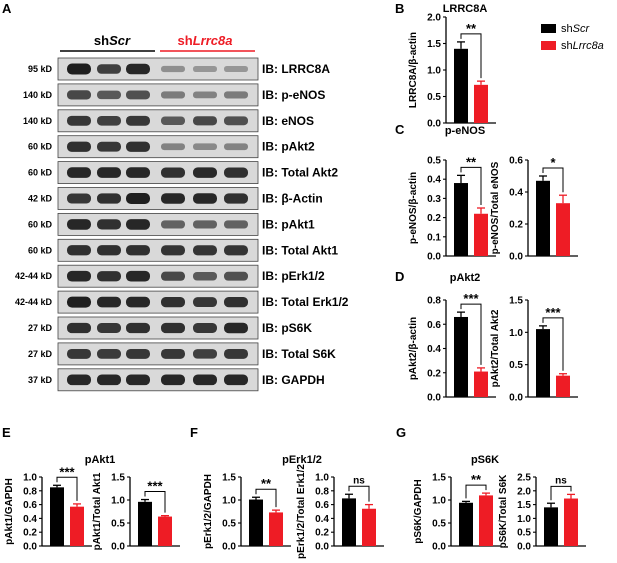 Image resolution: width=617 pixels, height=563 pixels. I want to click on legend-entry: shLrrc8a, so click(582, 46).